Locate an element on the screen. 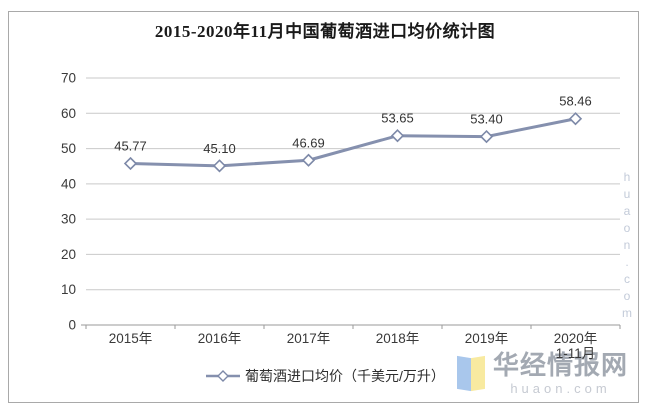  y-tick-label: 70 is located at coordinates (68, 78).